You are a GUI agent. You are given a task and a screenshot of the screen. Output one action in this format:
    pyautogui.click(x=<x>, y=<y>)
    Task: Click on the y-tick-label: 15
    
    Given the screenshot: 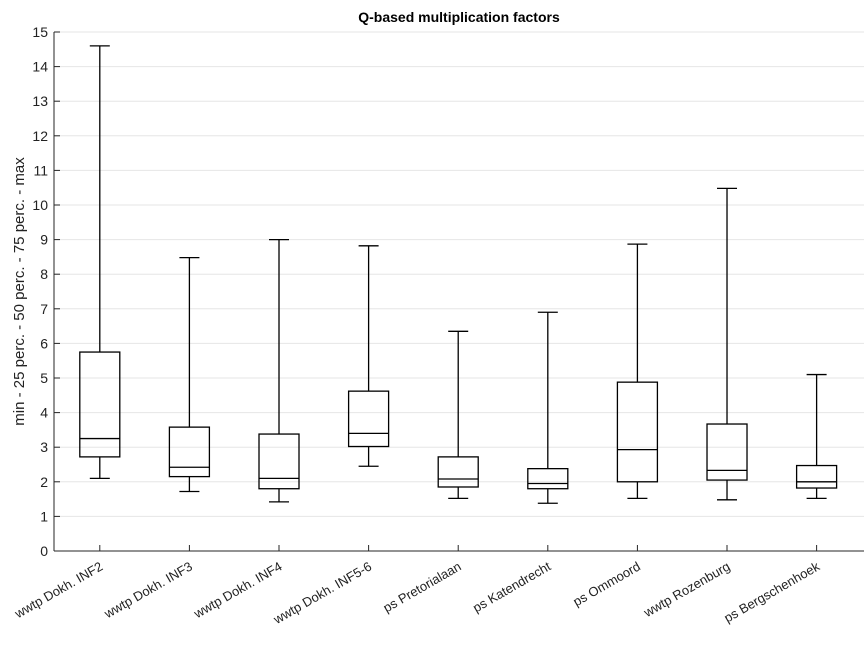 What is the action you would take?
    pyautogui.click(x=40, y=32)
    